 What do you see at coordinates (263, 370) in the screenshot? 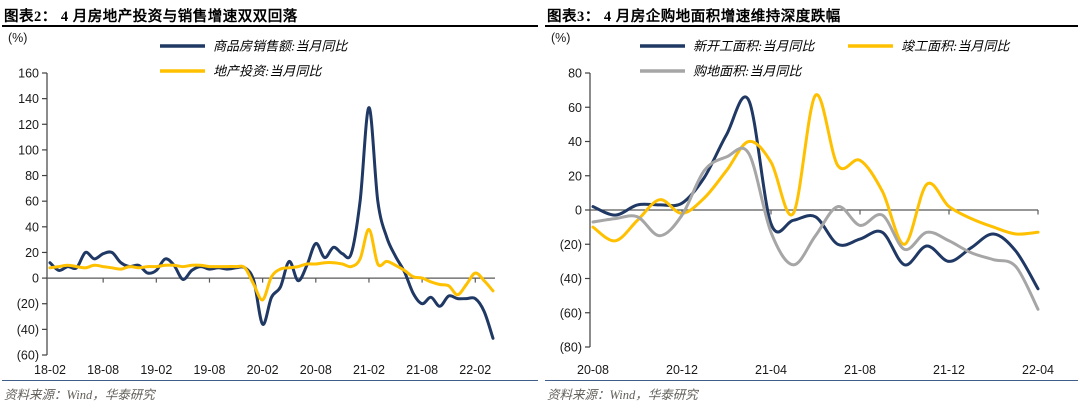
I see `x-tick-label: 20-02` at bounding box center [263, 370].